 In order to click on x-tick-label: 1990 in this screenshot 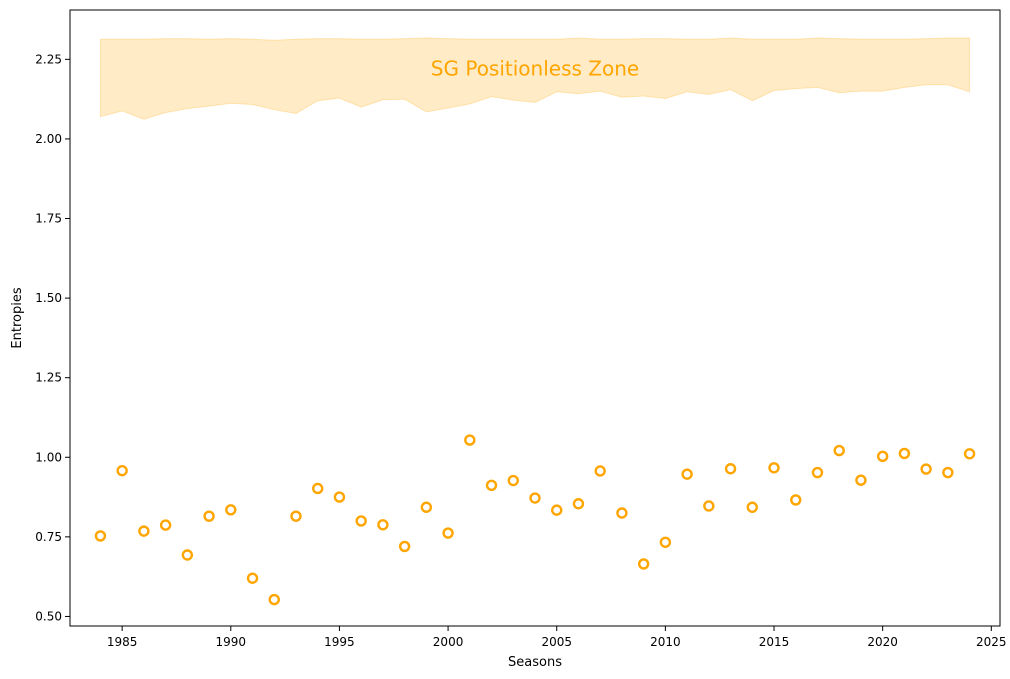, I will do `click(231, 642)`.